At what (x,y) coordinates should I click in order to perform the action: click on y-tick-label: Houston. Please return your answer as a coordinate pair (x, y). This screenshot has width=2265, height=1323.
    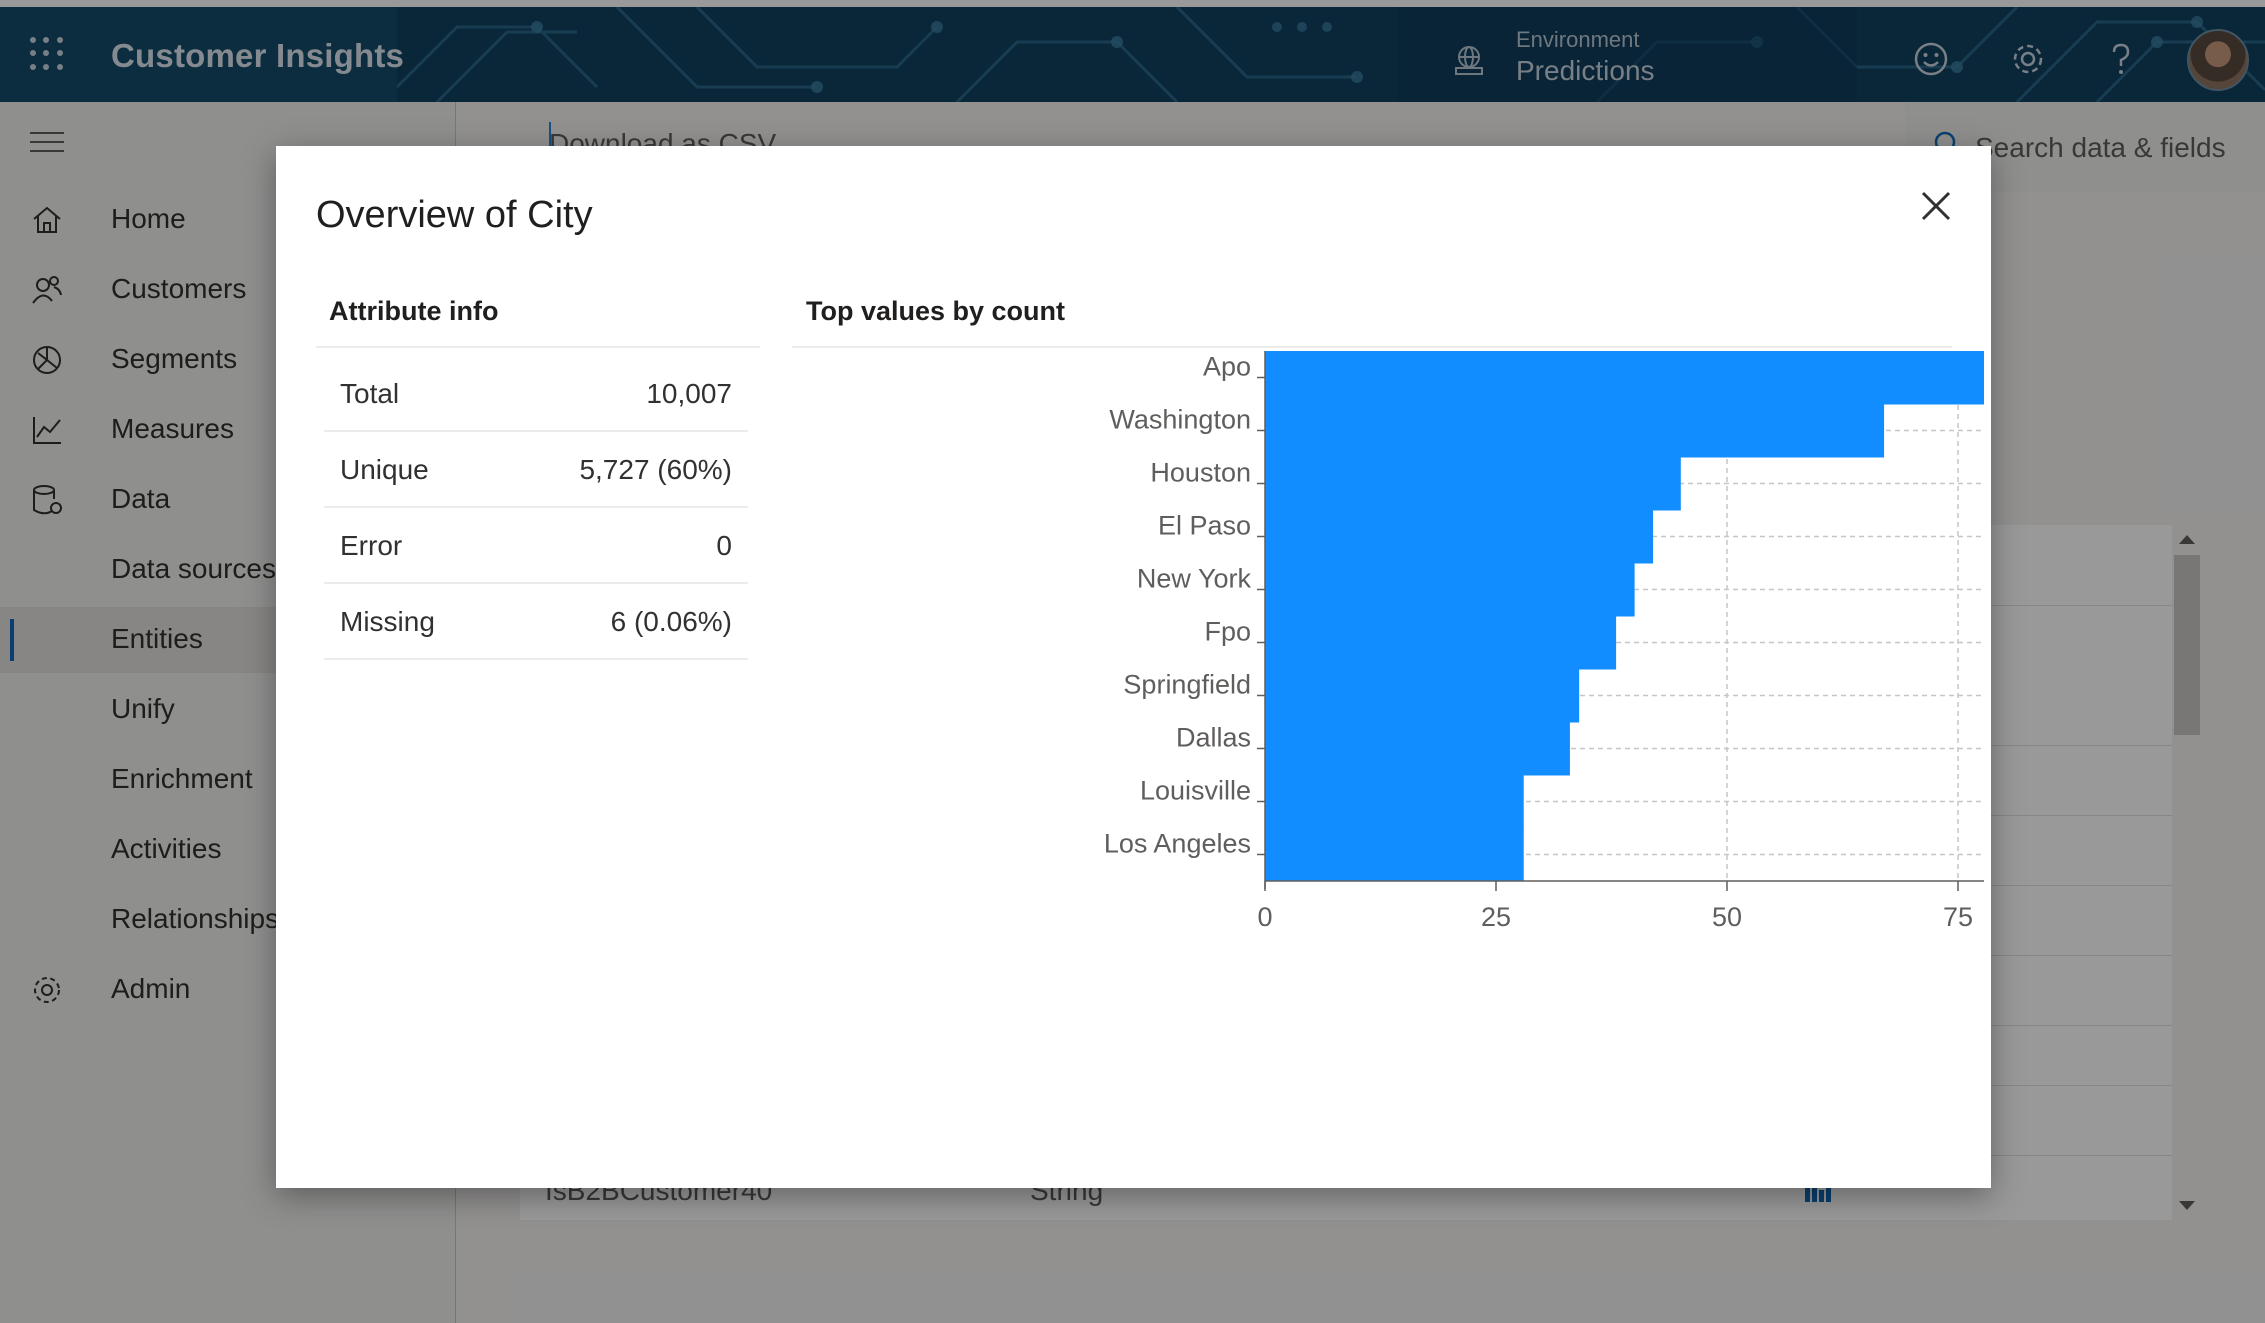
    Looking at the image, I should click on (1200, 473).